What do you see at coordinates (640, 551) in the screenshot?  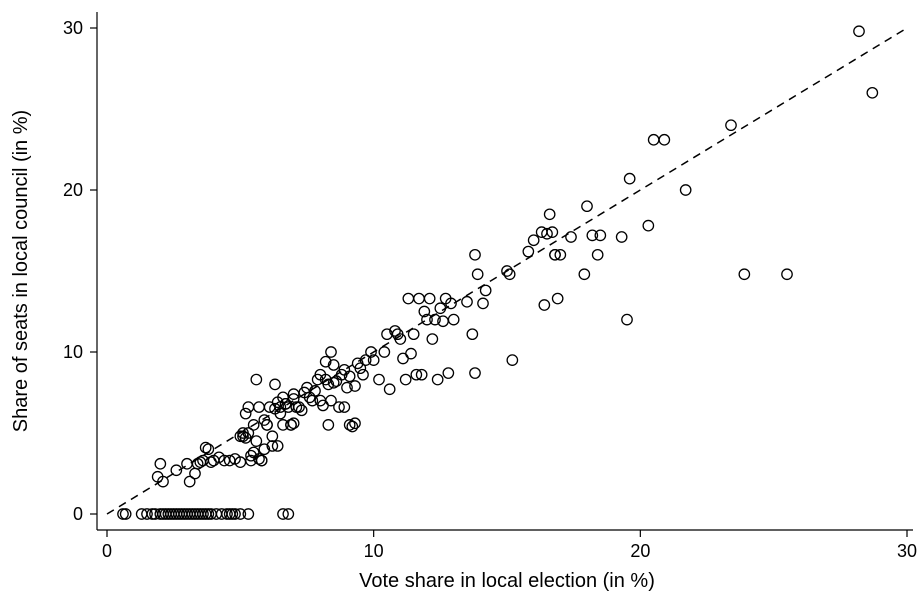 I see `x-tick-label: 20` at bounding box center [640, 551].